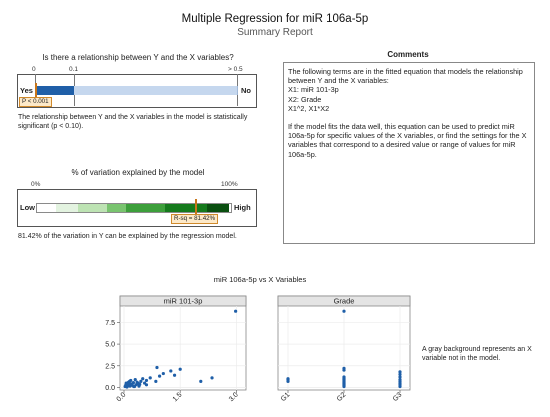 The width and height of the screenshot is (550, 417). Describe the element at coordinates (36, 184) in the screenshot. I see `rsq-tick-0: 0%` at that location.